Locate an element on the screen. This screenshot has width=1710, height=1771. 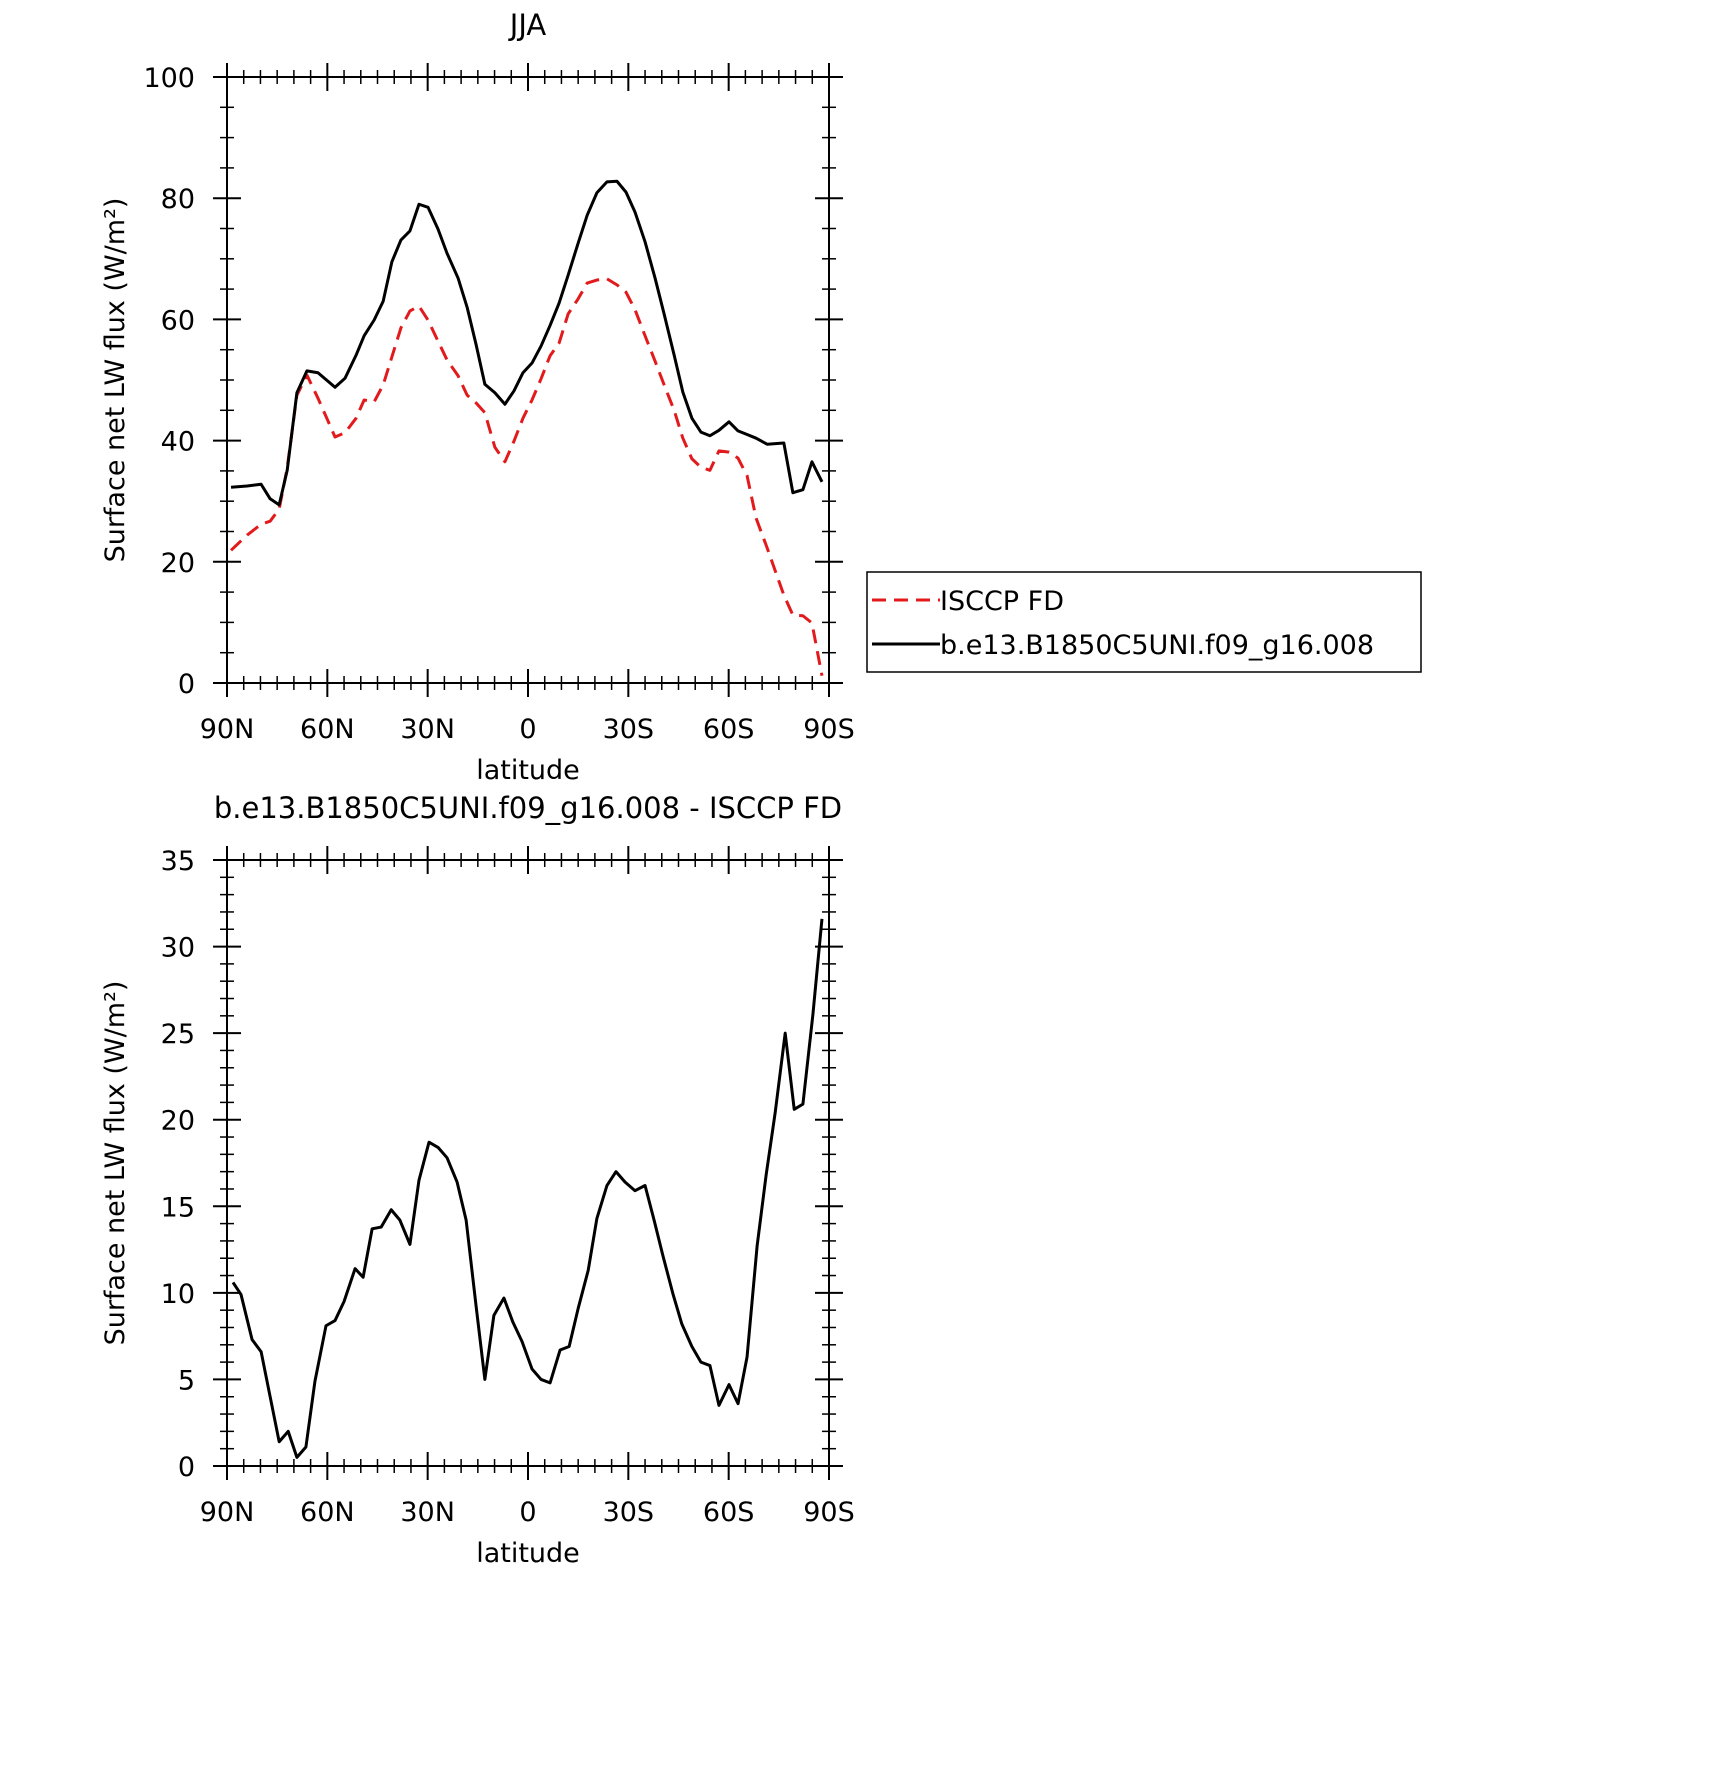
y-tick-label: 35 is located at coordinates (178, 861).